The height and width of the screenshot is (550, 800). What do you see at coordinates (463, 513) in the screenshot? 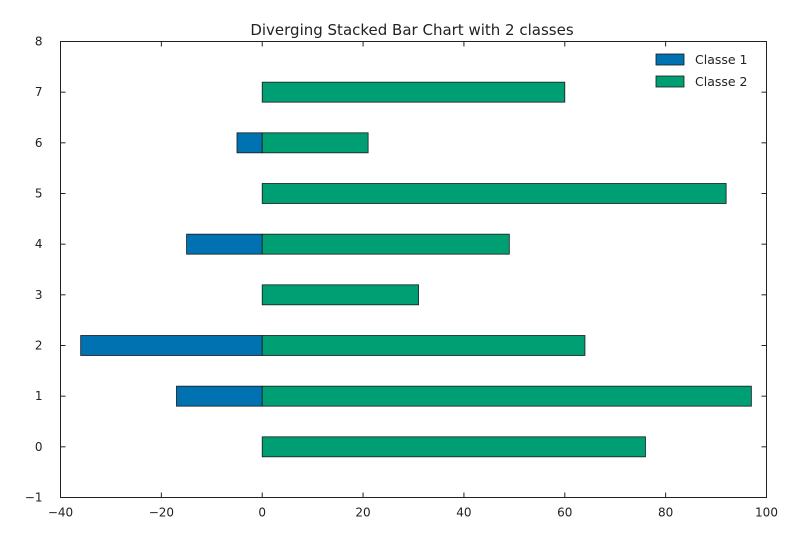
I see `x-tick-label: 40` at bounding box center [463, 513].